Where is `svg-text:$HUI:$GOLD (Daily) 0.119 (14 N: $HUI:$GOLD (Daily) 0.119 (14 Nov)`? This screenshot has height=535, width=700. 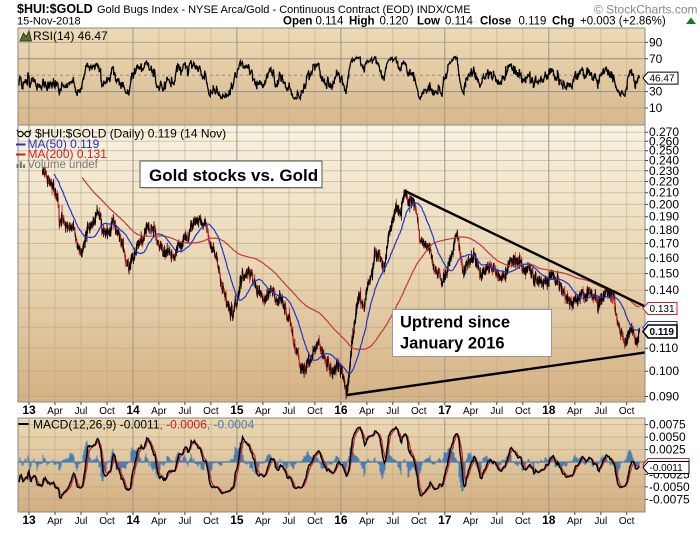
svg-text:$HUI:$GOLD (Daily) 0.119 (14 N: $HUI:$GOLD (Daily) 0.119 (14 Nov) is located at coordinates (130, 134).